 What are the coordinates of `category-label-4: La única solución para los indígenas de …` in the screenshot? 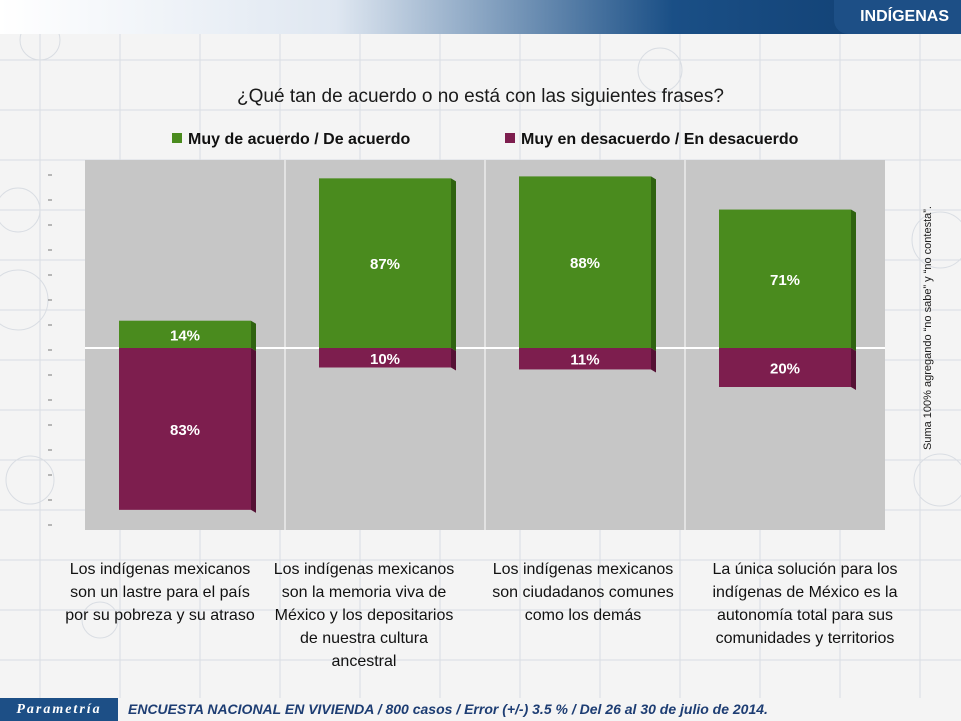 It's located at (805, 604).